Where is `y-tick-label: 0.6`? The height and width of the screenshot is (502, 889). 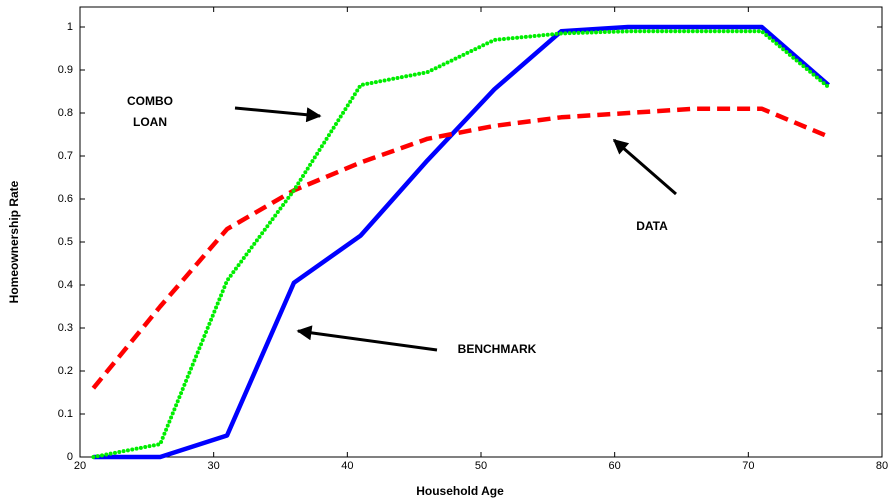 y-tick-label: 0.6 is located at coordinates (65, 199).